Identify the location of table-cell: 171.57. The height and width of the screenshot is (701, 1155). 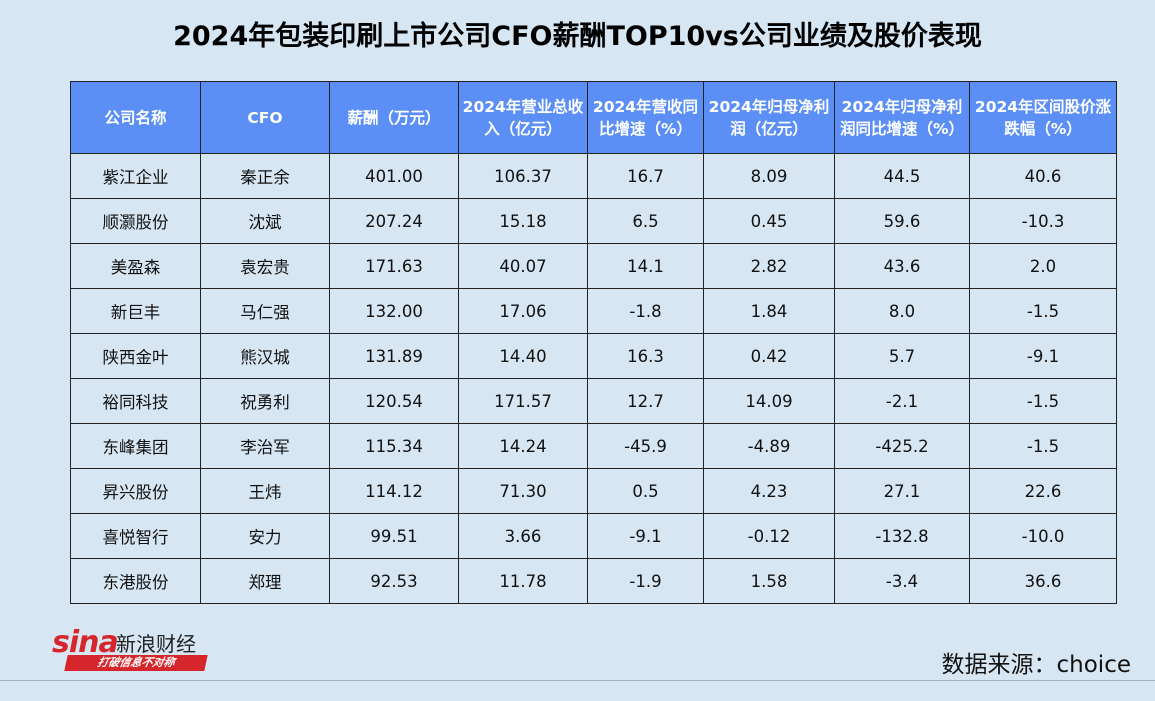
(523, 401).